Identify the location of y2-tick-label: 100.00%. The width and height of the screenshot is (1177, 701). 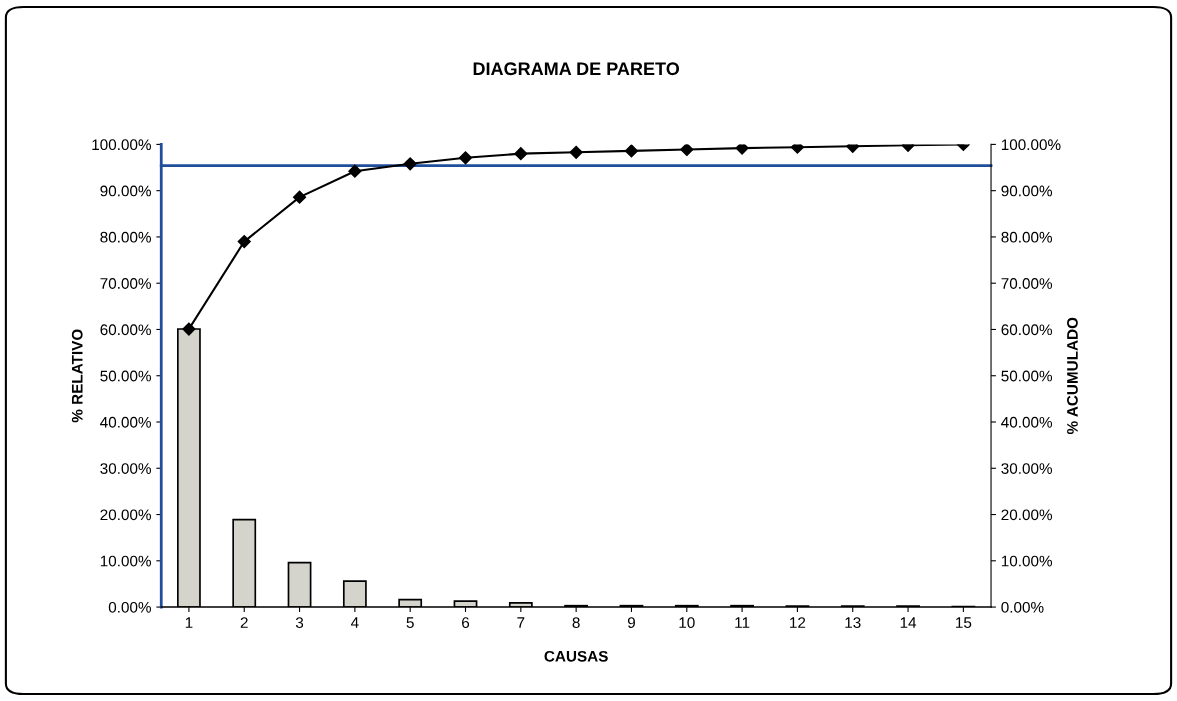
(1031, 145).